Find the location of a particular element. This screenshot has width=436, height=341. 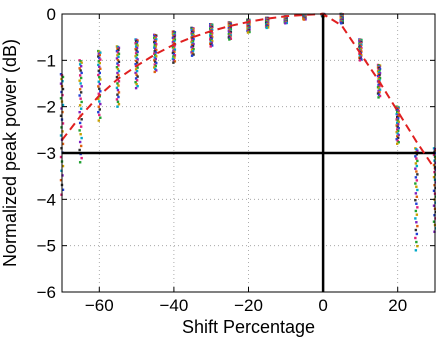

x-axis-label: Shift Percentage is located at coordinates (248, 327).